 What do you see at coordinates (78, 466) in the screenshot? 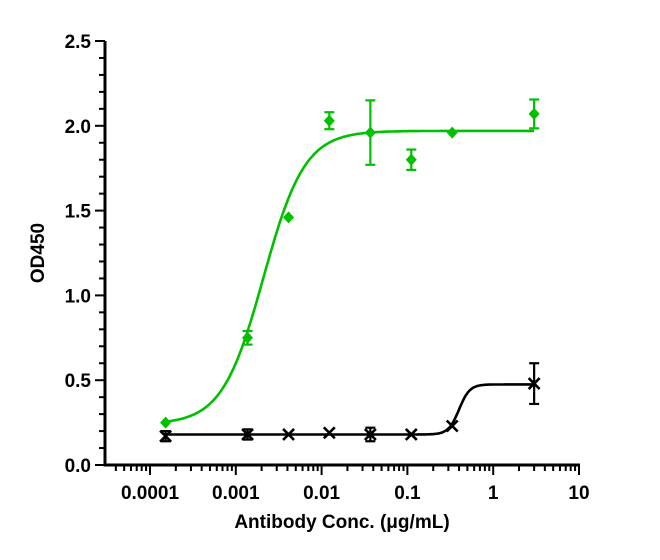
I see `y-tick-label: 0.0` at bounding box center [78, 466].